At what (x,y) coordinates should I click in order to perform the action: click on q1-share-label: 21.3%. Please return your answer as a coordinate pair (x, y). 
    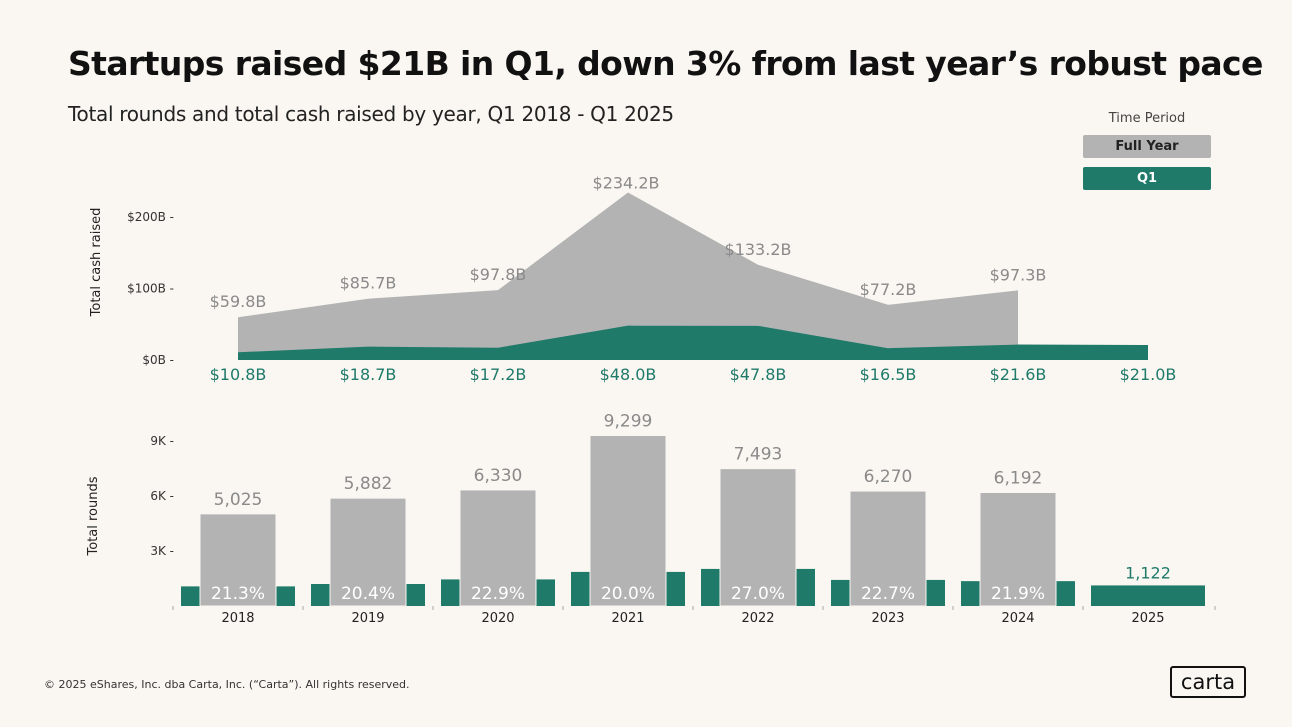
    Looking at the image, I should click on (238, 594).